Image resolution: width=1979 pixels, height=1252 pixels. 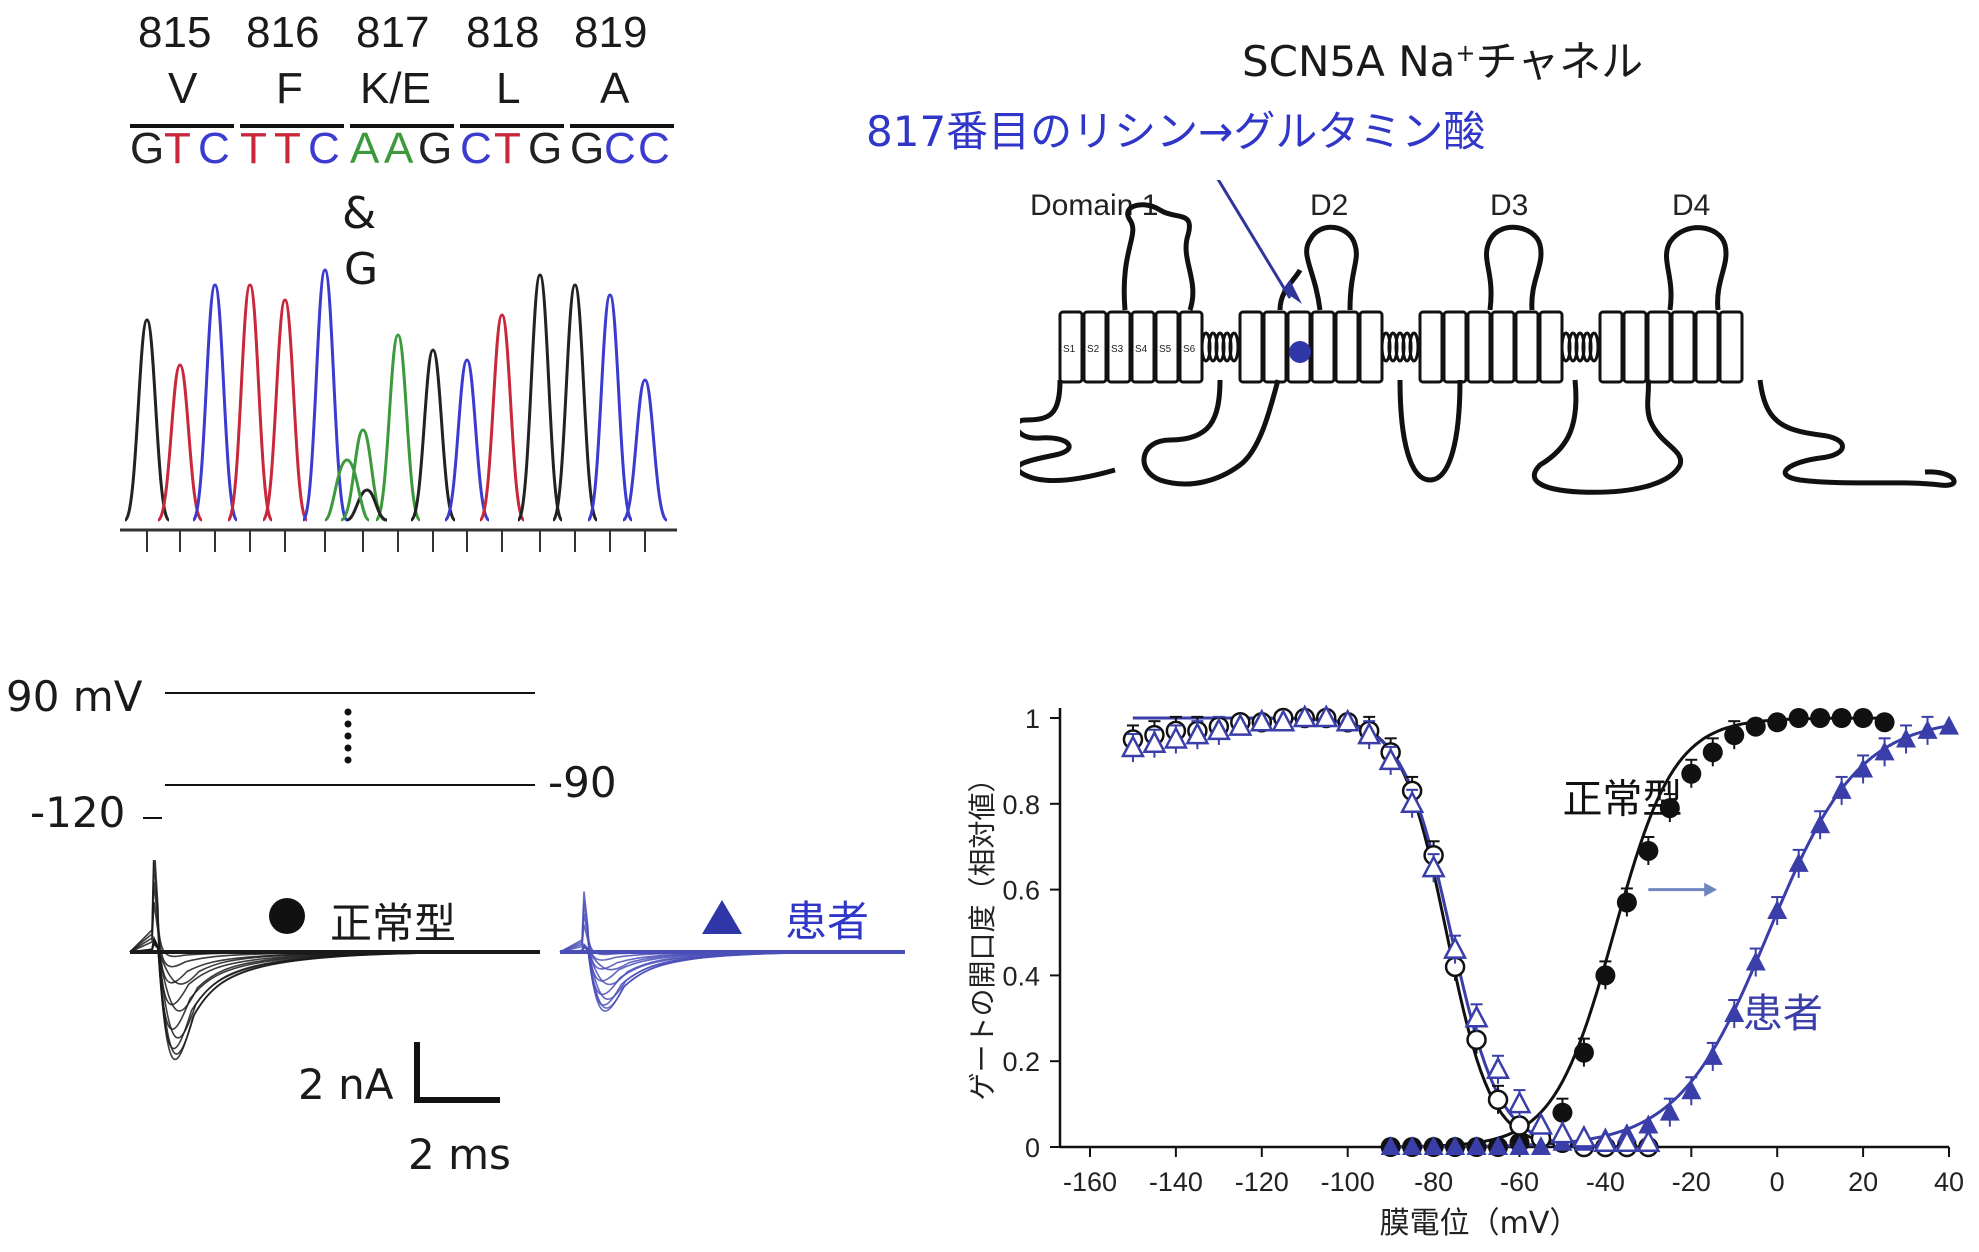 What do you see at coordinates (395, 88) in the screenshot?
I see `amino-acid: K/E` at bounding box center [395, 88].